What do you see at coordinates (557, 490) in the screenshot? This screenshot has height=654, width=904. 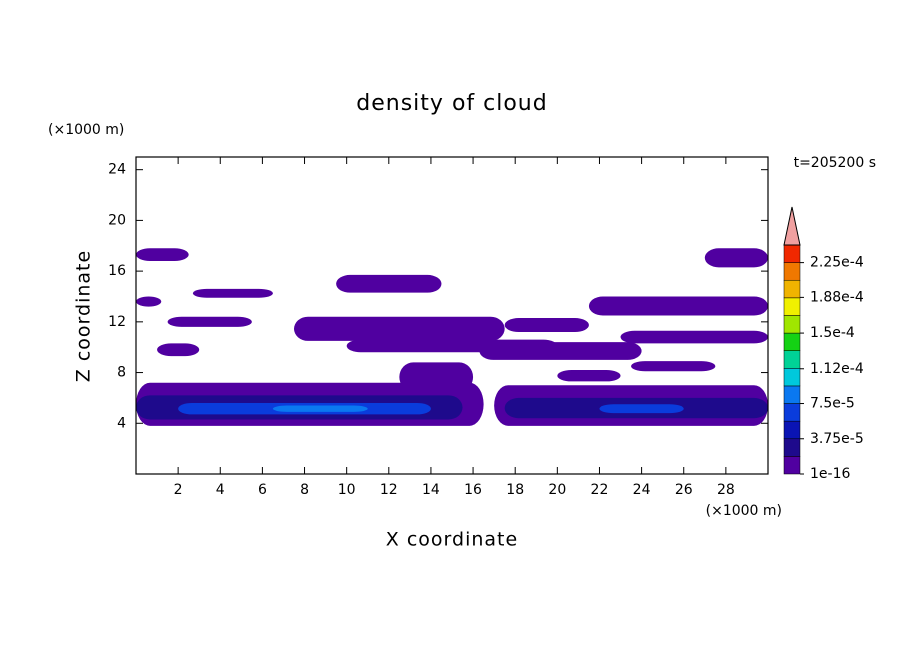 I see `x-tick-label: 20` at bounding box center [557, 490].